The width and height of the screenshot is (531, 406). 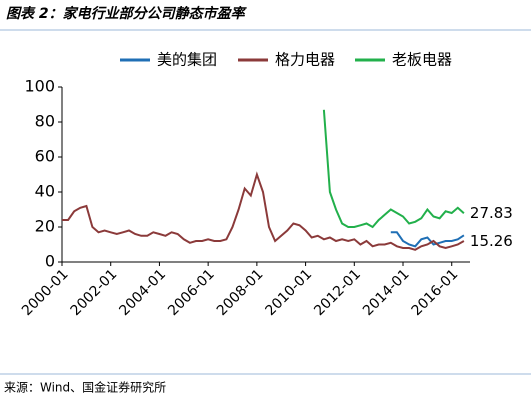 What do you see at coordinates (39, 86) in the screenshot?
I see `y-tick-label: 100` at bounding box center [39, 86].